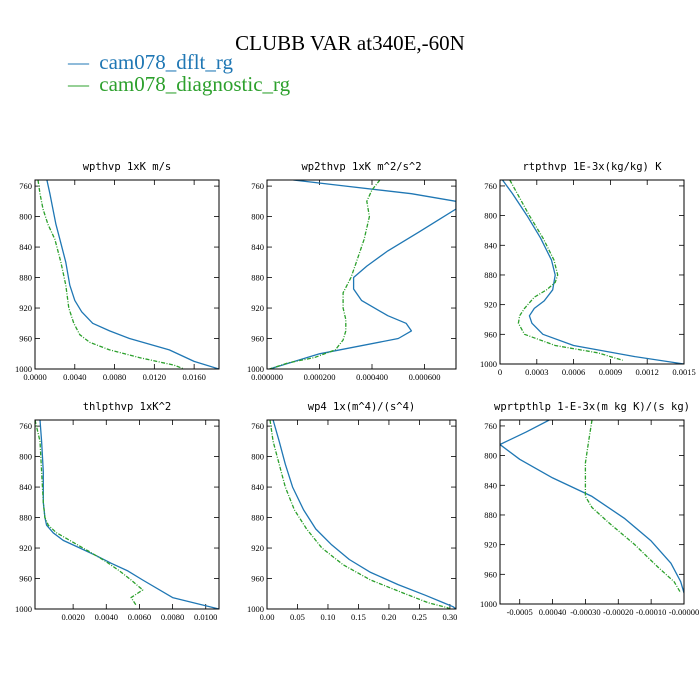  Describe the element at coordinates (684, 612) in the screenshot. I see `x-tick-label: -0.00000` at that location.